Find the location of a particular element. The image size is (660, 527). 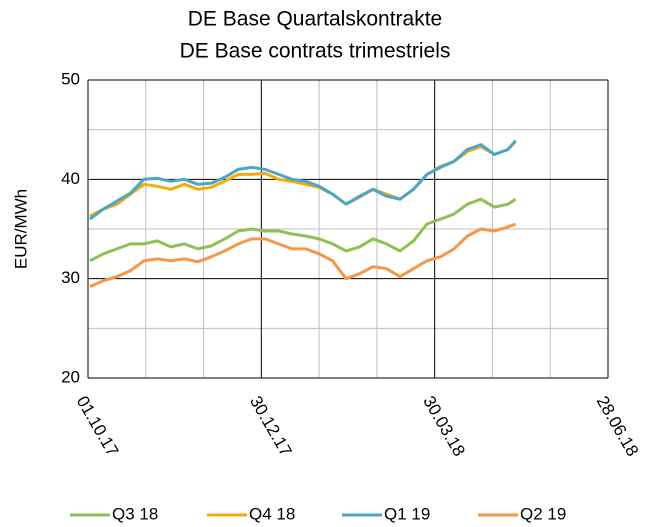

x-tick-label: 30.12.17 is located at coordinates (271, 426).